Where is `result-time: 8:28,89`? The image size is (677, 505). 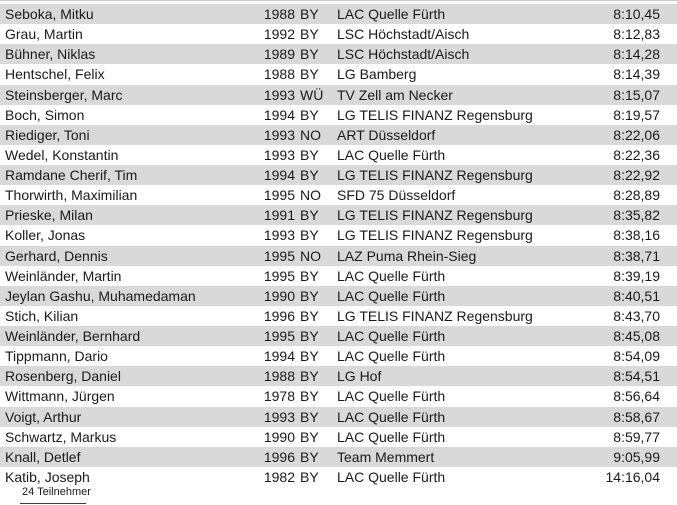
result-time: 8:28,89 is located at coordinates (636, 195).